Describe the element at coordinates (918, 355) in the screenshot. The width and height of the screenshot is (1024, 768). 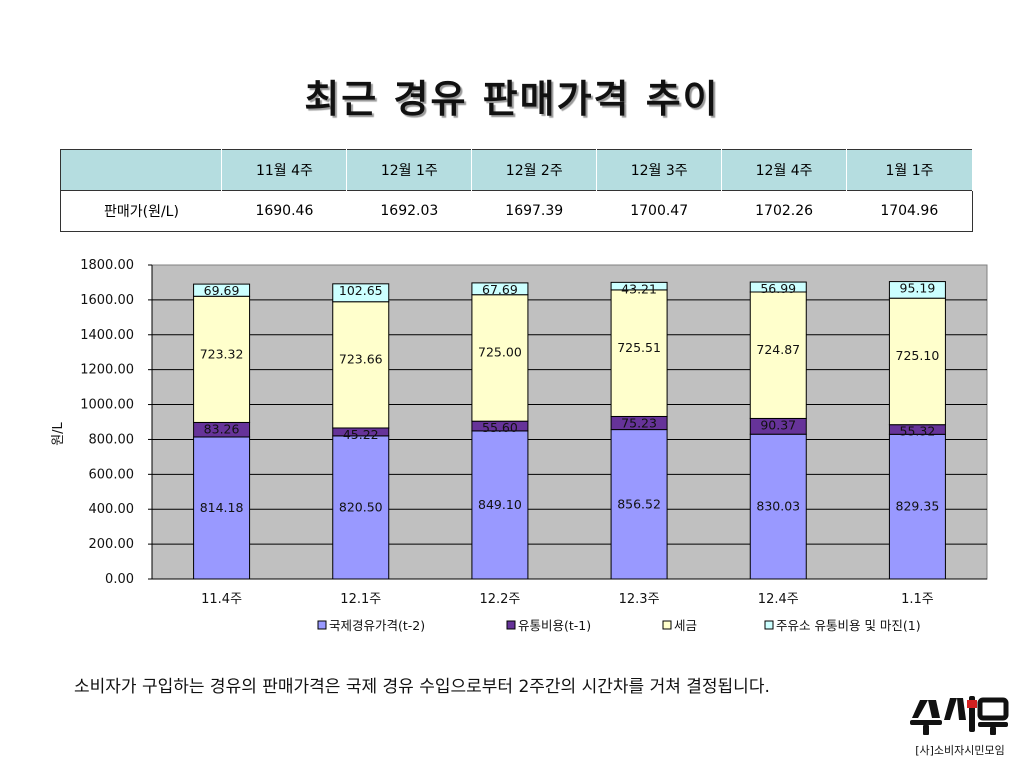
I see `data-label: 725.10` at that location.